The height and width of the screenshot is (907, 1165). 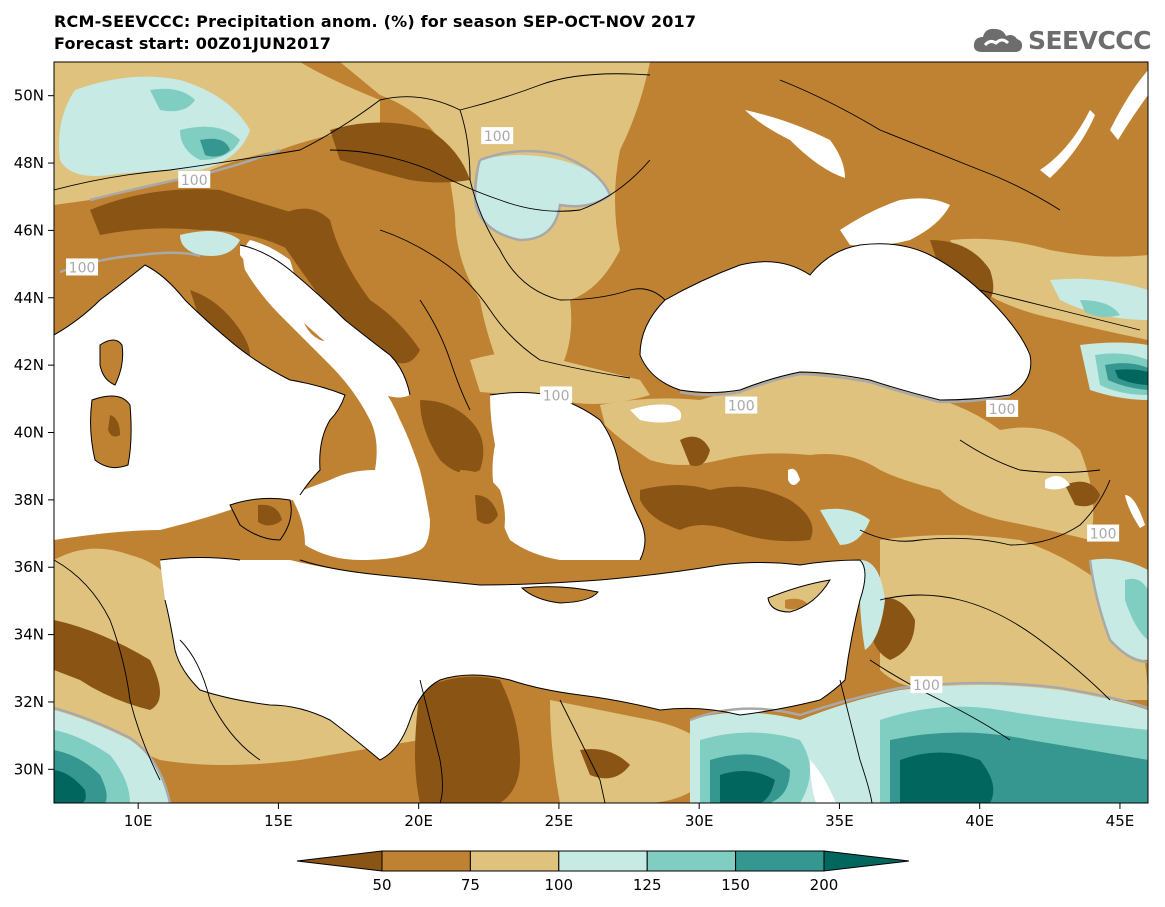 What do you see at coordinates (193, 43) in the screenshot?
I see `chart-subtitle: Forecast start: 00Z01JUN2017` at bounding box center [193, 43].